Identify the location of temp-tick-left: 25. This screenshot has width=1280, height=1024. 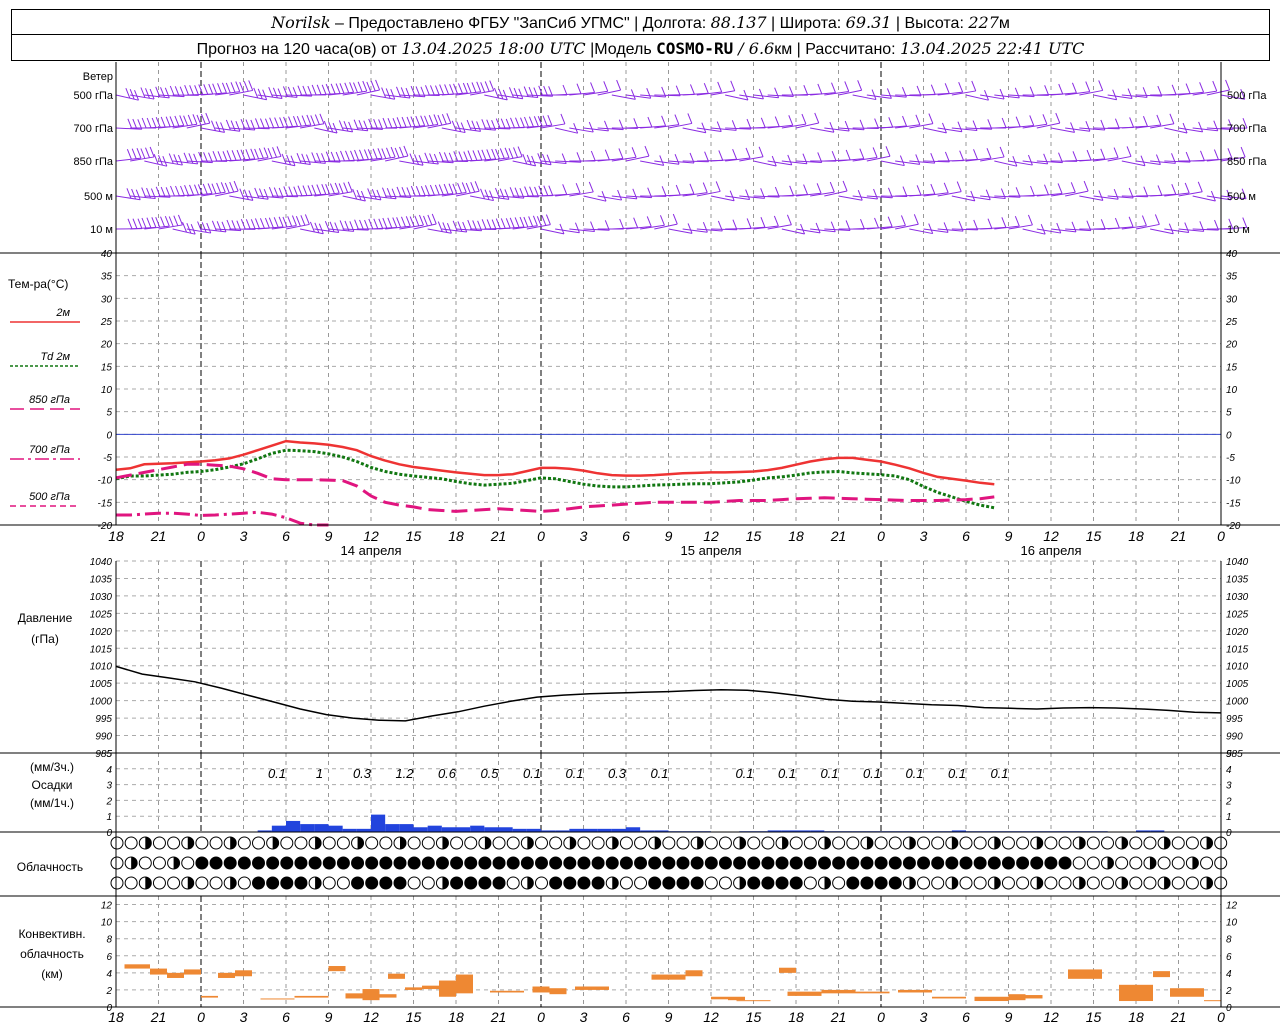
(106, 322).